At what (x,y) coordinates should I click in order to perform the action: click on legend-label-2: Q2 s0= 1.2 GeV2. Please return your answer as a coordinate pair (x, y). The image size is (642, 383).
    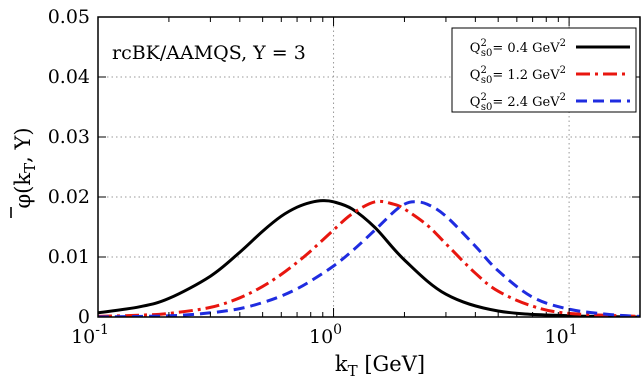
    Looking at the image, I should click on (518, 75).